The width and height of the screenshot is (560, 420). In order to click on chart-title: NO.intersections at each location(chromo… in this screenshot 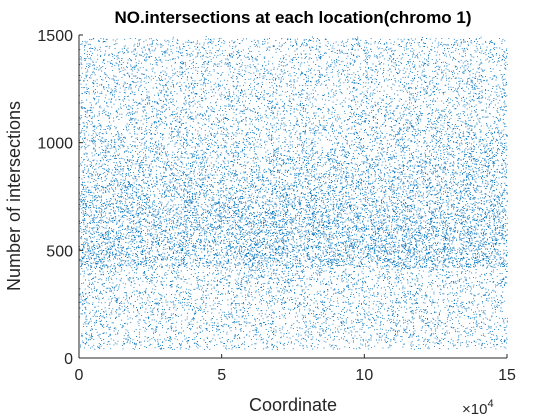, I will do `click(292, 17)`.